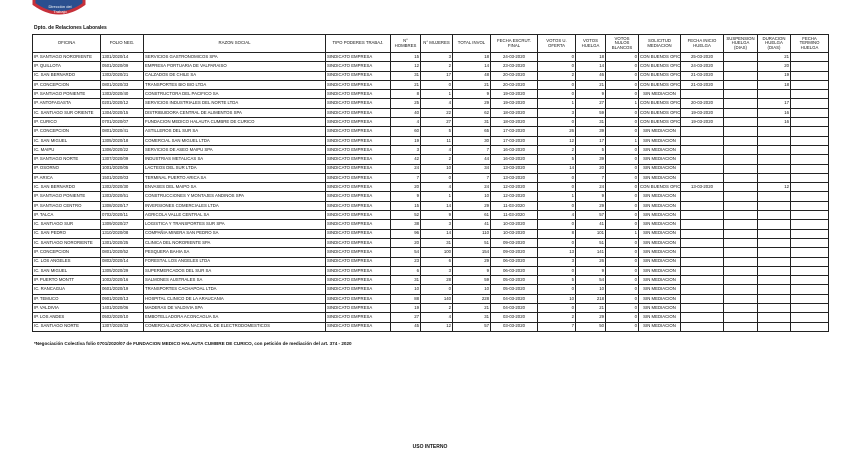 The width and height of the screenshot is (860, 450). I want to click on table-cell: 21, so click(405, 85).